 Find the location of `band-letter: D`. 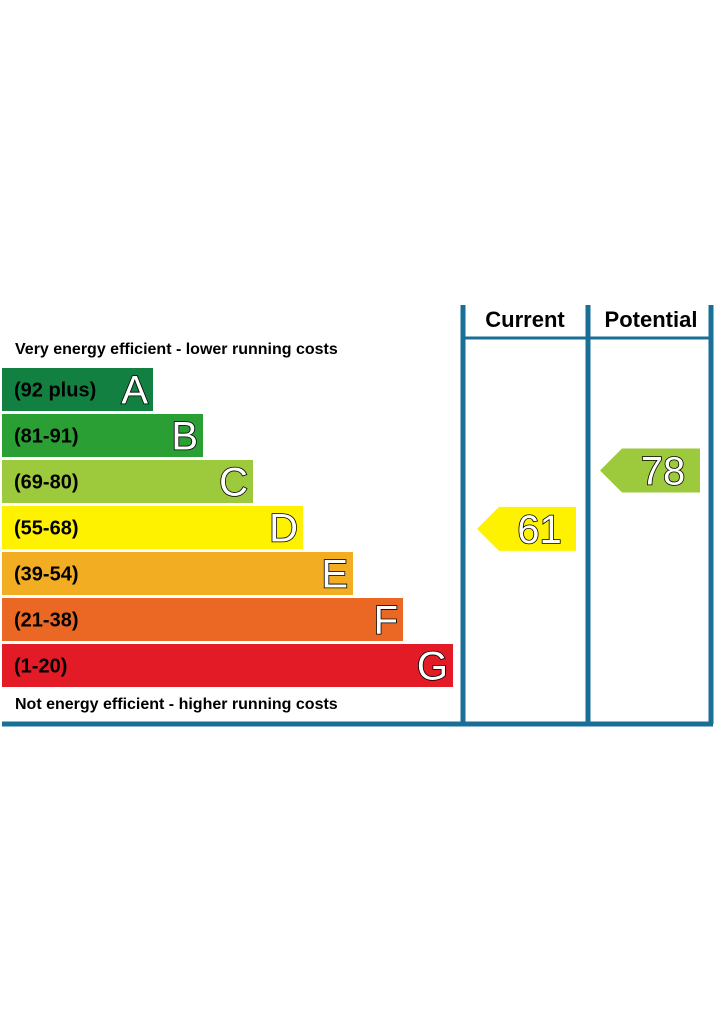

band-letter: D is located at coordinates (283, 529).